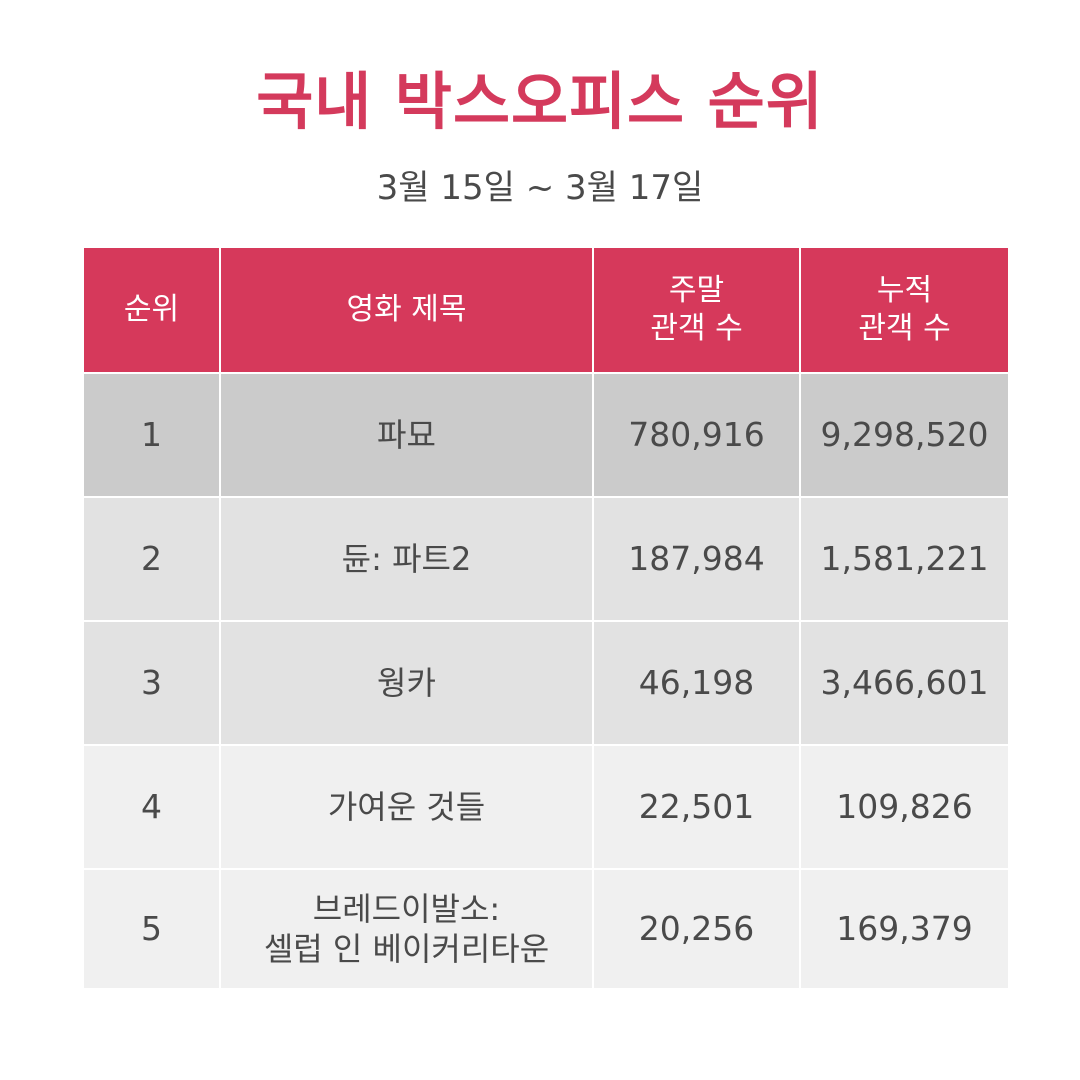  I want to click on weekend-audience-cell: 187,984, so click(695, 559).